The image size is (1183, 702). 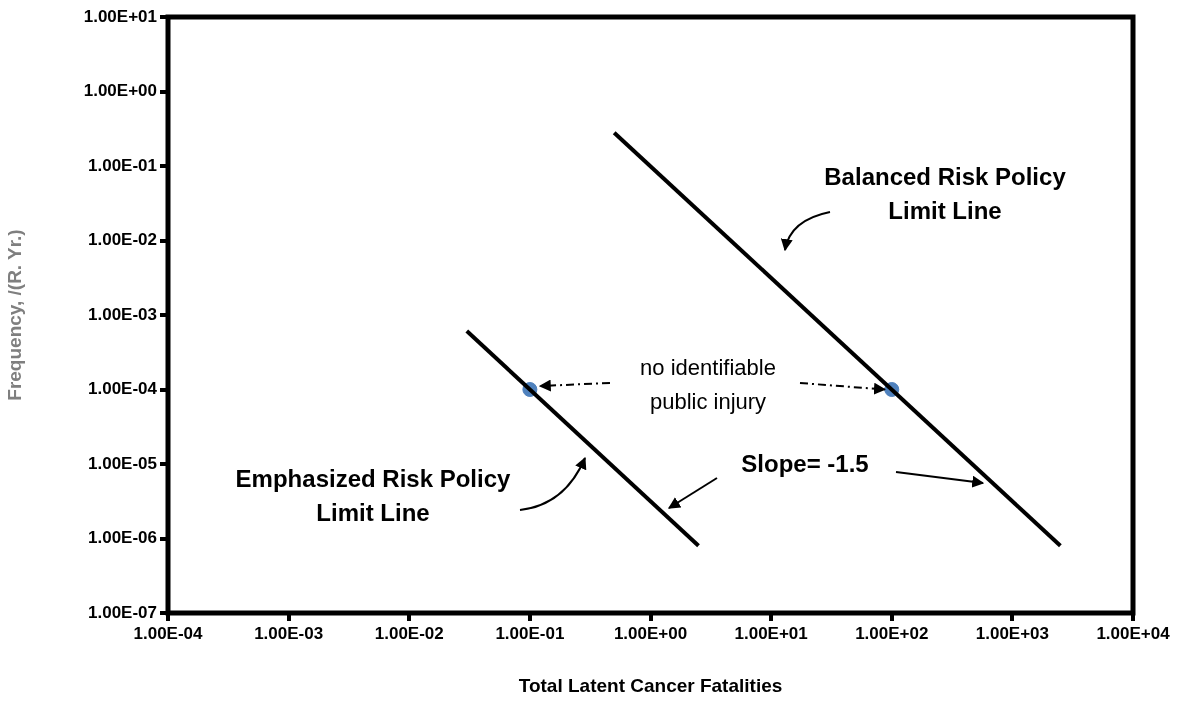 I want to click on x-tick-label: 1.00E+03, so click(x=1012, y=633).